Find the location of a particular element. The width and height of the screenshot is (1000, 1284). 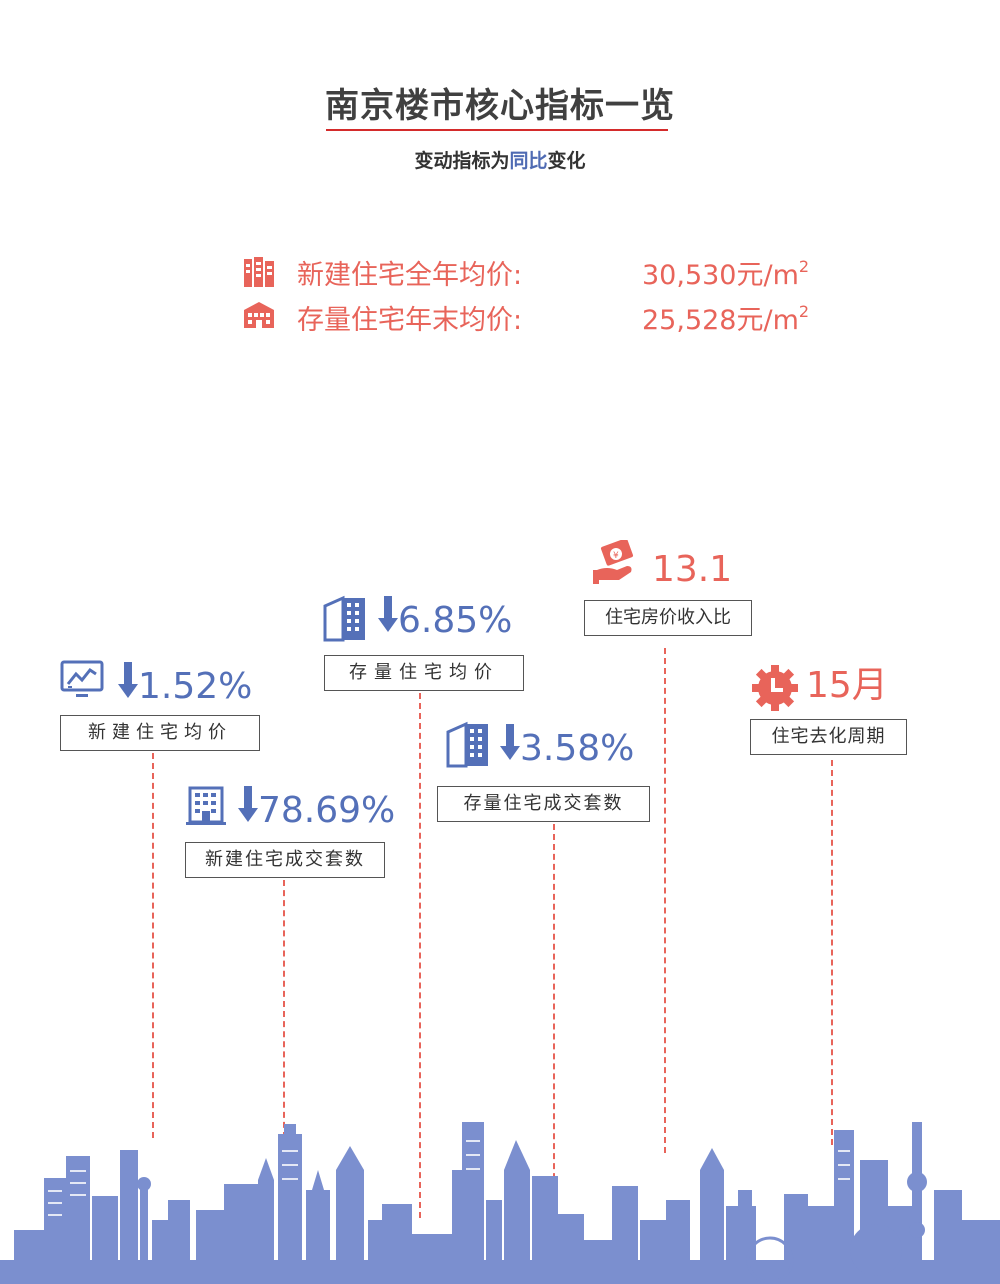

subtitle-highlight: 同比 is located at coordinates (528, 161).